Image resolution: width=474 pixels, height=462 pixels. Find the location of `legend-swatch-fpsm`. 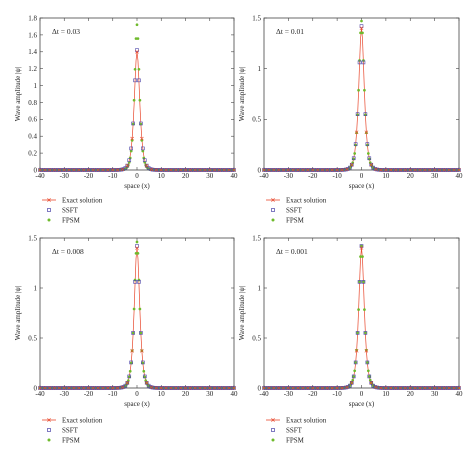

legend-swatch-fpsm is located at coordinates (49, 220).